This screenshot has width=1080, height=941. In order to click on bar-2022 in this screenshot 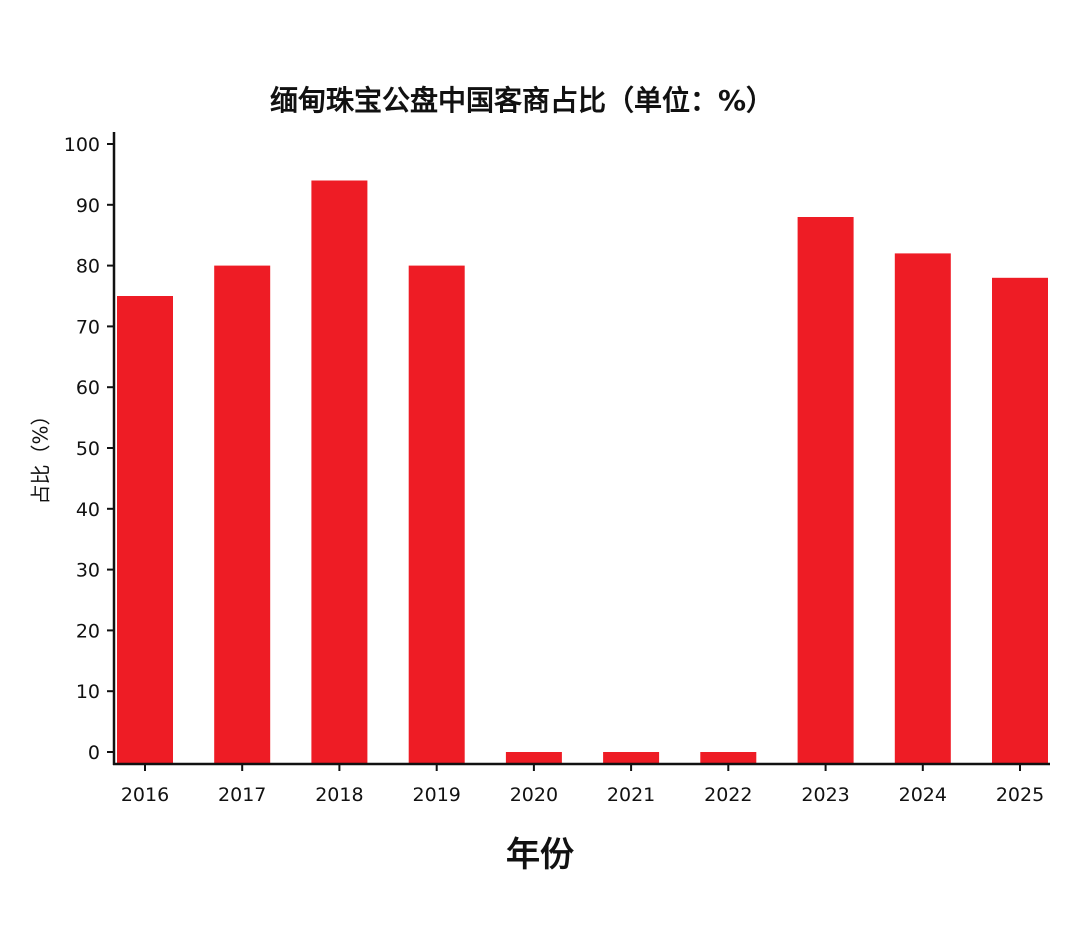, I will do `click(728, 758)`.